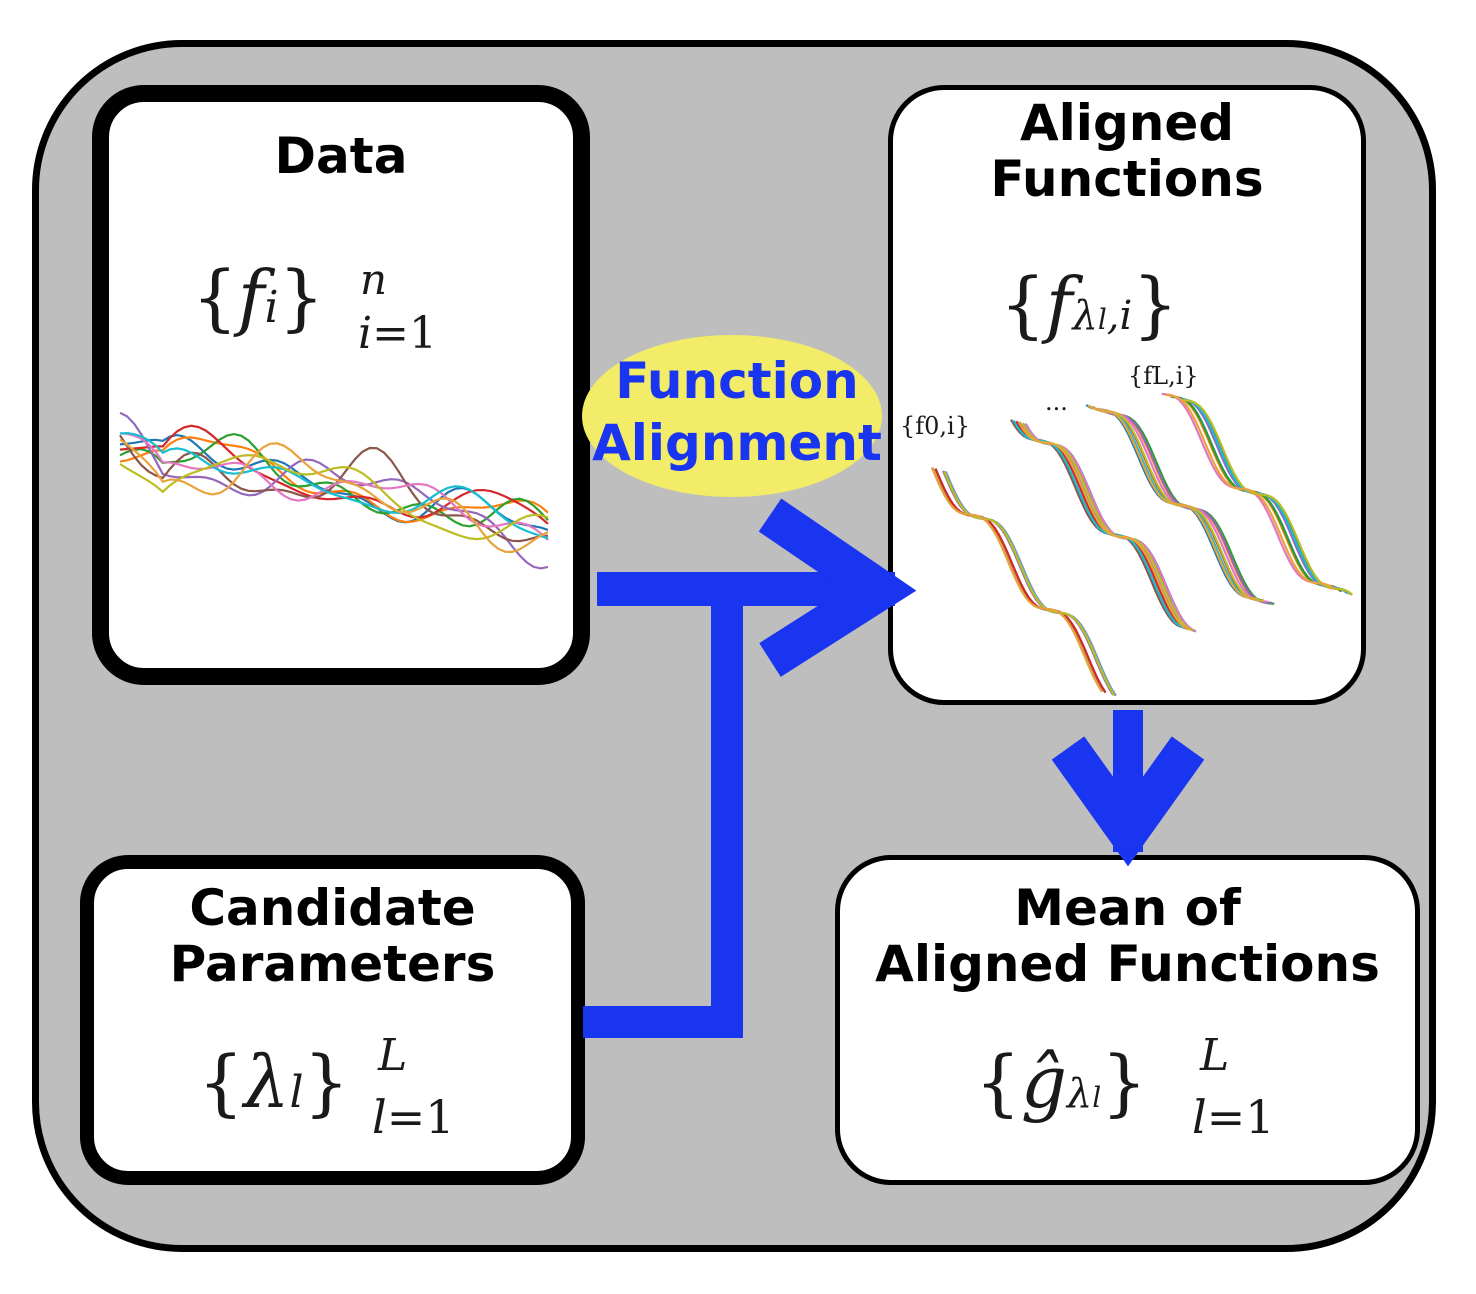 This screenshot has height=1294, width=1476. I want to click on aligned-title: Aligned Functions, so click(1127, 151).